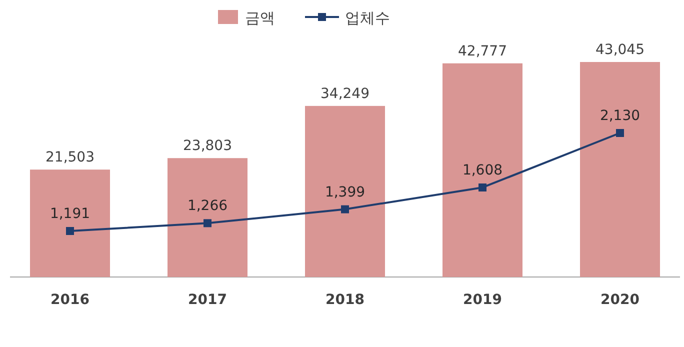  What do you see at coordinates (620, 50) in the screenshot?
I see `data-label: 43,045` at bounding box center [620, 50].